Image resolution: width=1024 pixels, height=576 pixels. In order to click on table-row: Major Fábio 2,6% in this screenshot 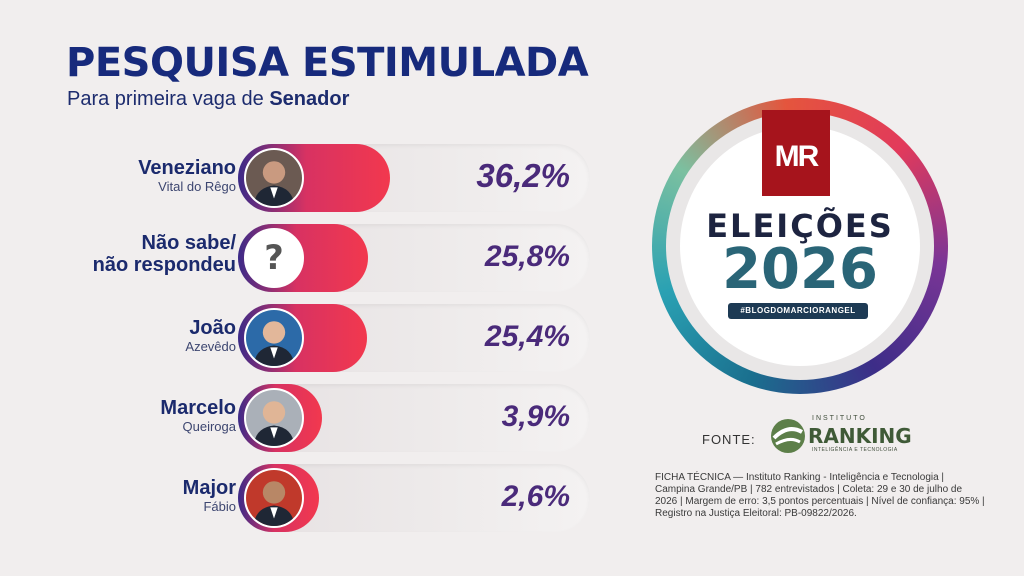, I will do `click(300, 498)`.